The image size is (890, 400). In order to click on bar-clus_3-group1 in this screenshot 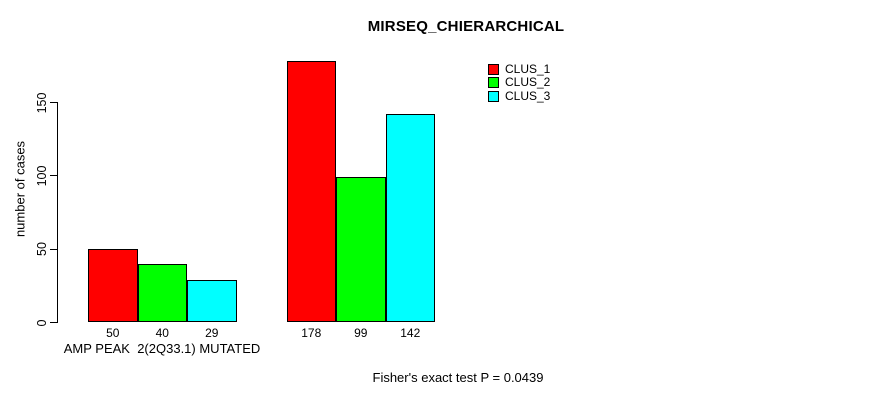, I will do `click(212, 301)`.